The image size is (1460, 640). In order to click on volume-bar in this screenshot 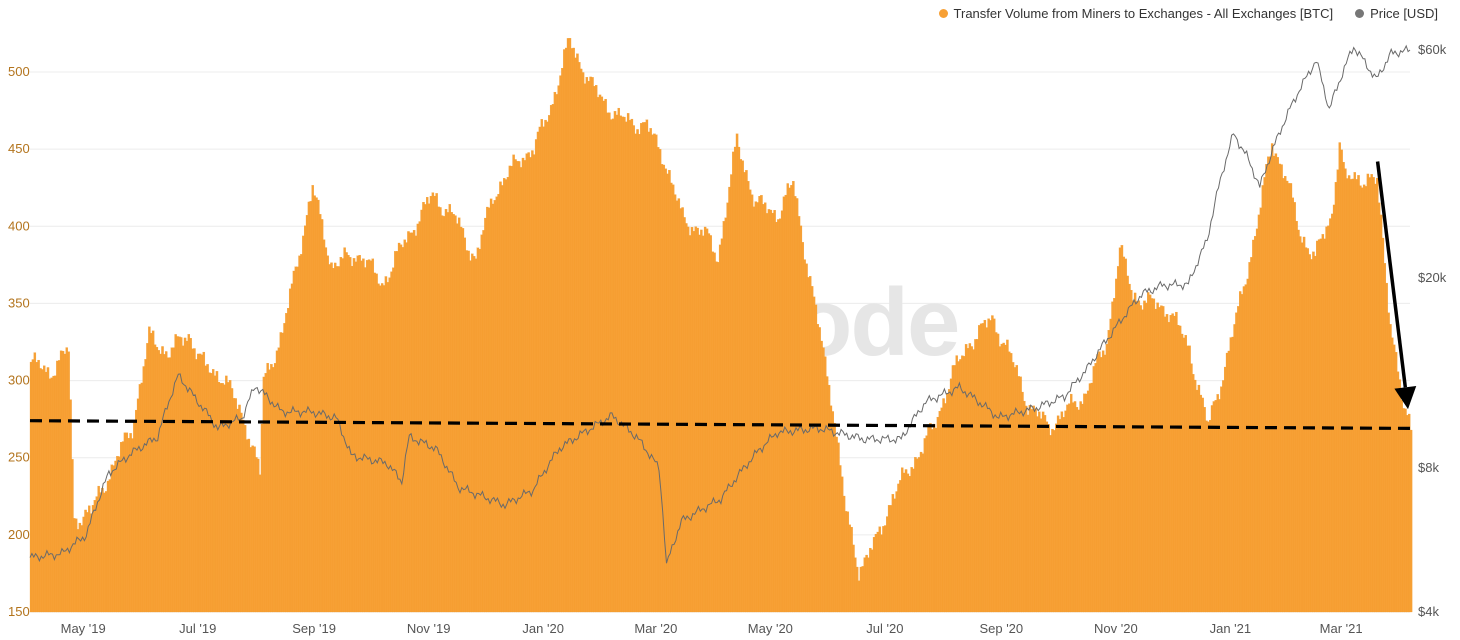, I will do `click(1411, 521)`.